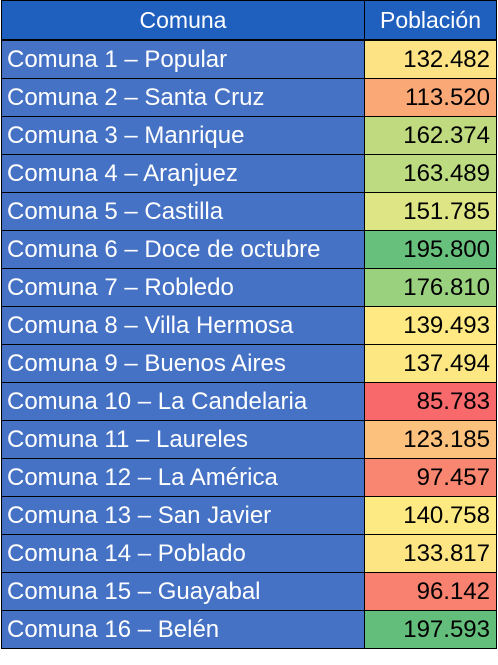  I want to click on table-row: Comuna 2 – Santa Cruz 113.520, so click(249, 98).